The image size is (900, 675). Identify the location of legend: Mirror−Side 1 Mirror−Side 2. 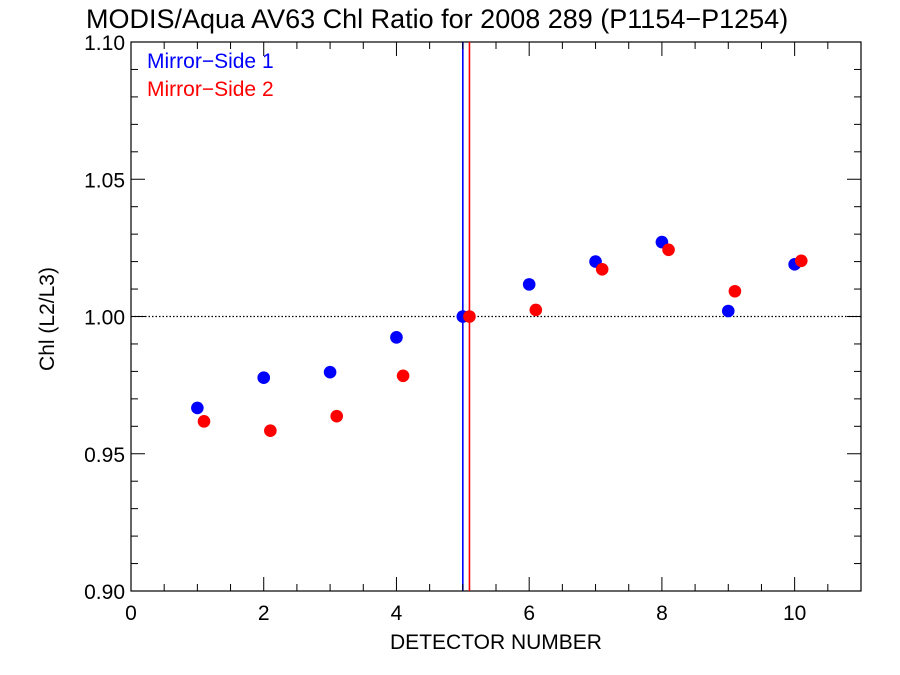
(210, 75).